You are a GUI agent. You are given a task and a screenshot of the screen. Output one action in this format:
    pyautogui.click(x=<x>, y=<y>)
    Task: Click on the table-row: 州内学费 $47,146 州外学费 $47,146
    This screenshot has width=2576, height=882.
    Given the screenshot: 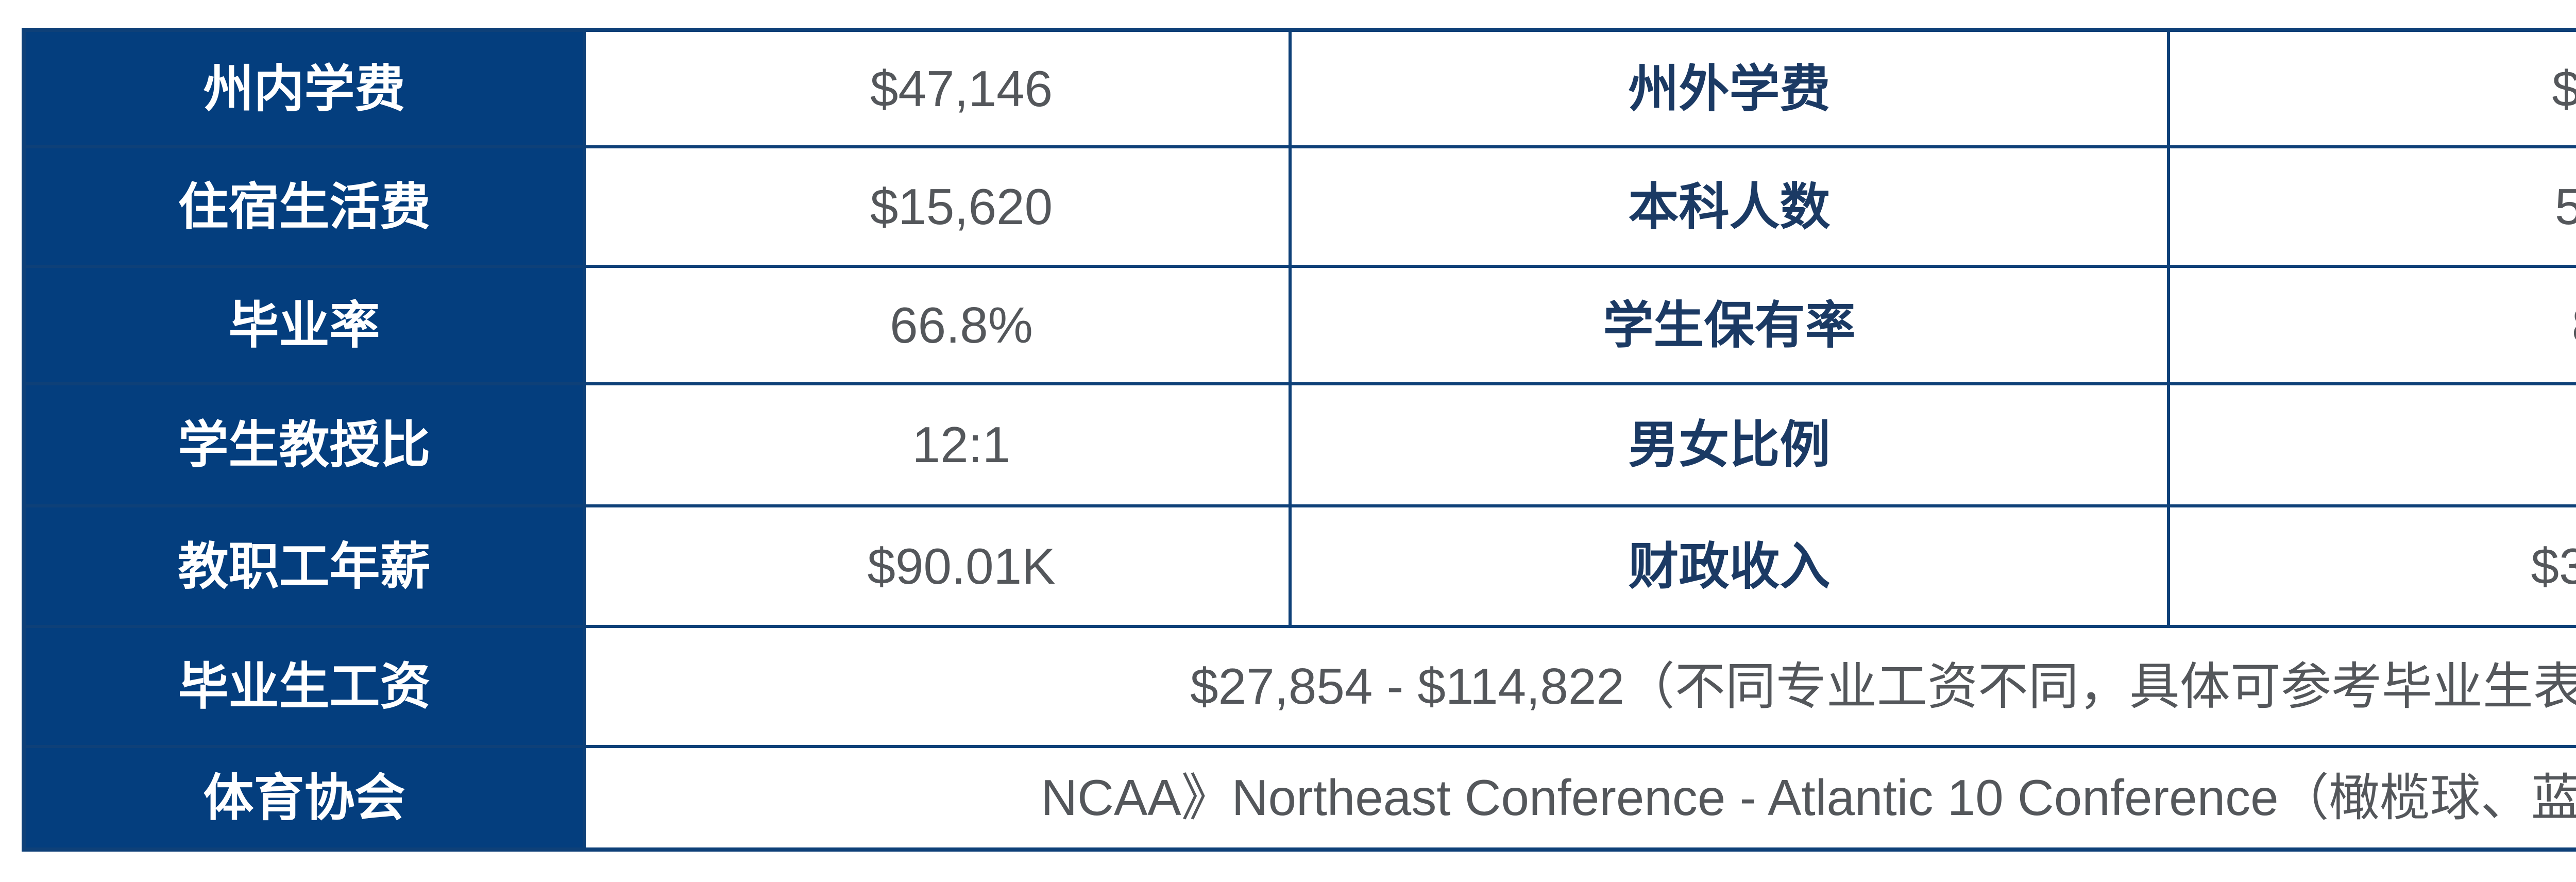 What is the action you would take?
    pyautogui.click(x=1299, y=88)
    